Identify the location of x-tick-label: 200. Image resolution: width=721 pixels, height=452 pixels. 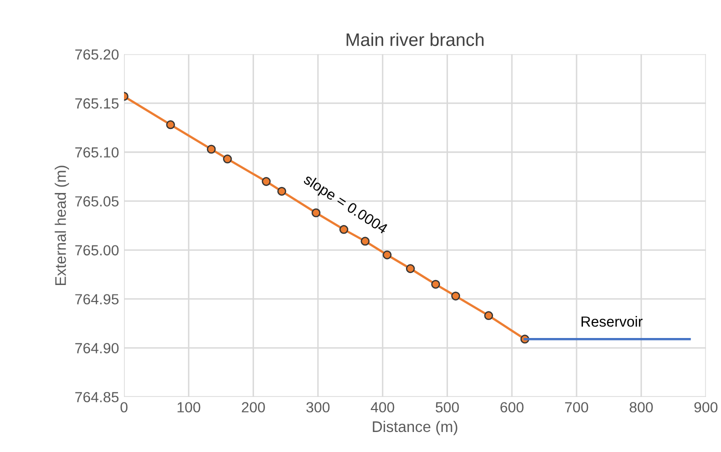
(253, 407).